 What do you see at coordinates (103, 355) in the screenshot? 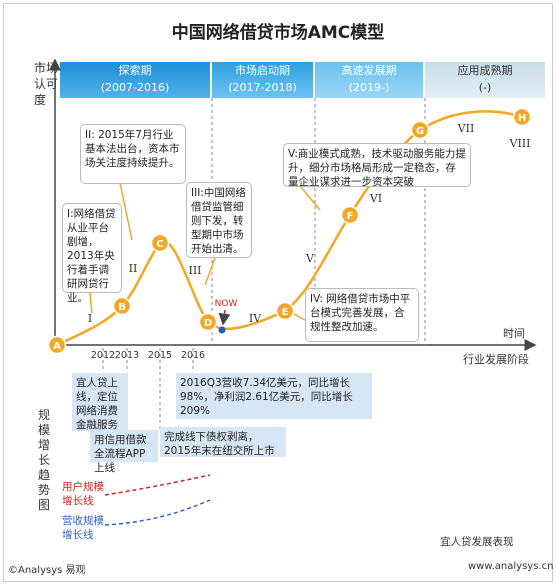
I see `year-label: 2012` at bounding box center [103, 355].